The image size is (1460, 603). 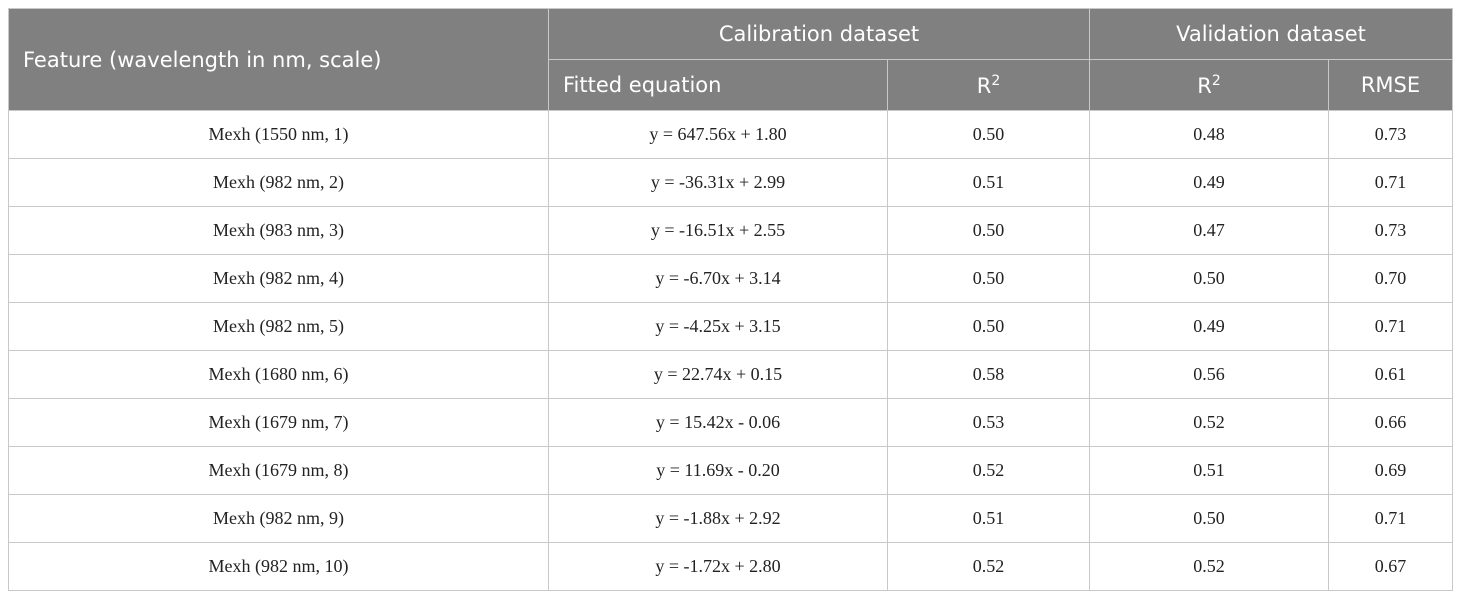 What do you see at coordinates (718, 326) in the screenshot?
I see `table-cell: y = -4.25x + 3.15` at bounding box center [718, 326].